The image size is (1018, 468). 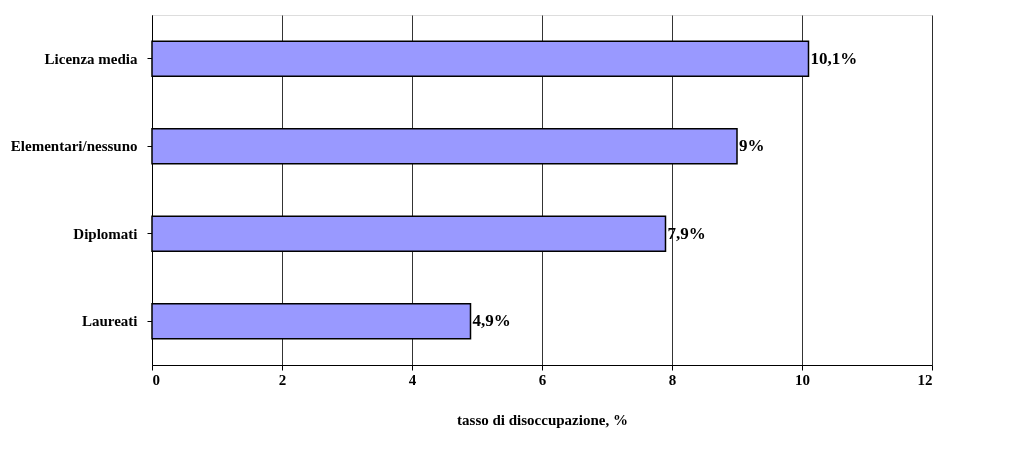 What do you see at coordinates (542, 419) in the screenshot?
I see `x-axis-title: tasso di disoccupazione, %` at bounding box center [542, 419].